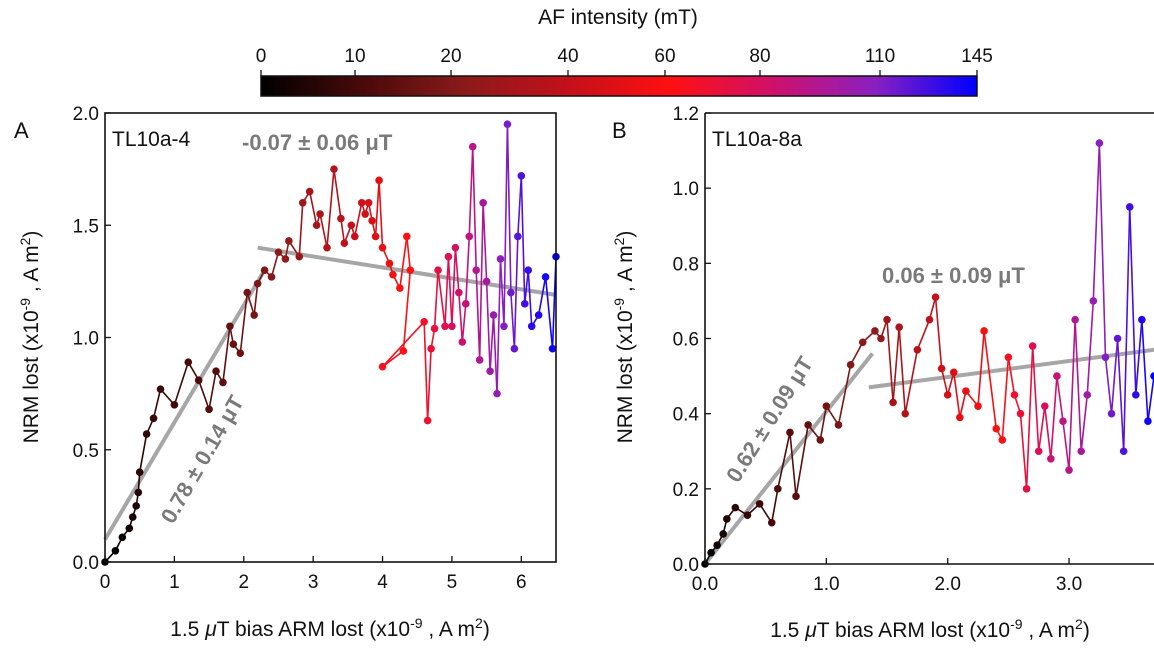 The height and width of the screenshot is (648, 1154). I want to click on panel-b-x-ticks: 0.0 1.0 2.0 3.0, so click(887, 576).